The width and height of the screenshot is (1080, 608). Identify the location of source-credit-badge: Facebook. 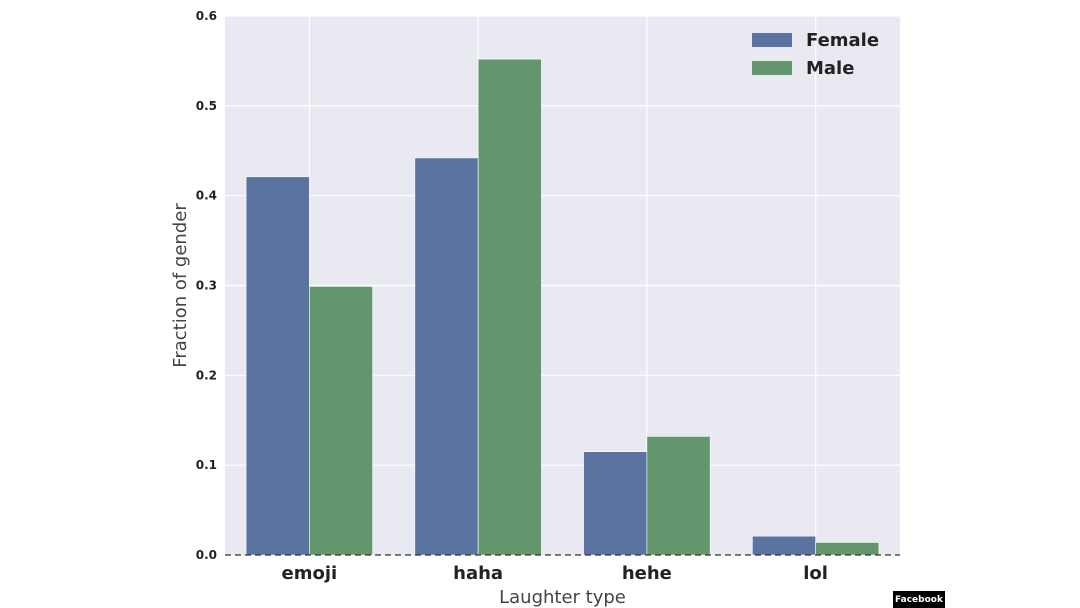
(919, 599).